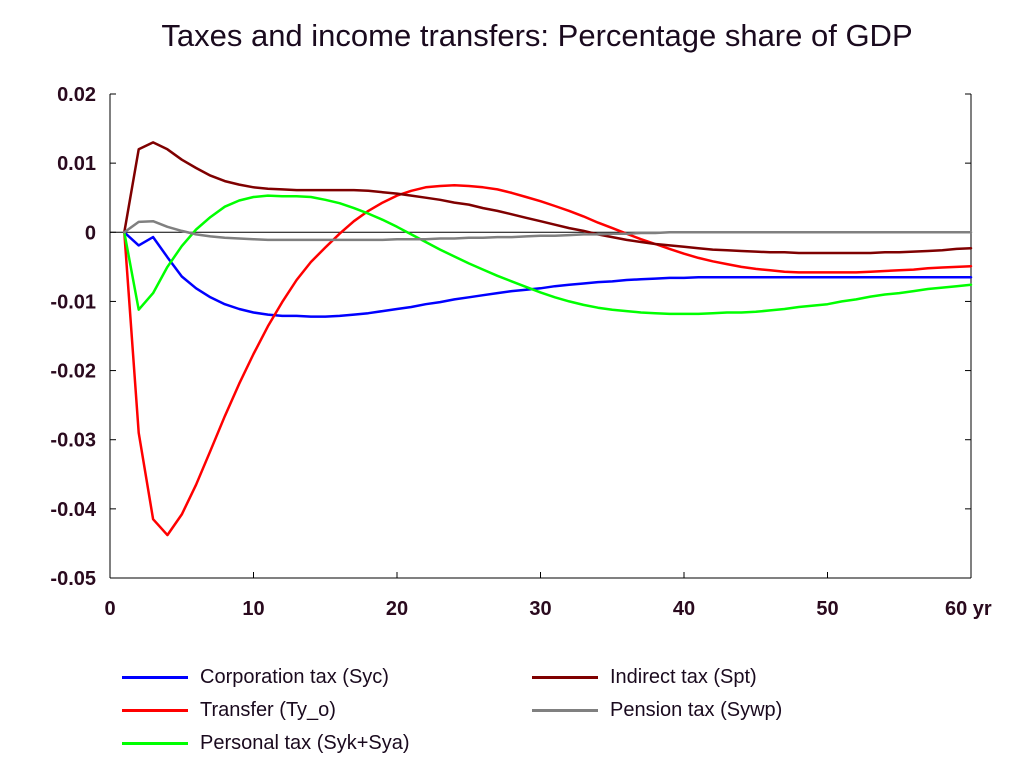 The image size is (1024, 778). I want to click on series-line-indirect, so click(548, 198).